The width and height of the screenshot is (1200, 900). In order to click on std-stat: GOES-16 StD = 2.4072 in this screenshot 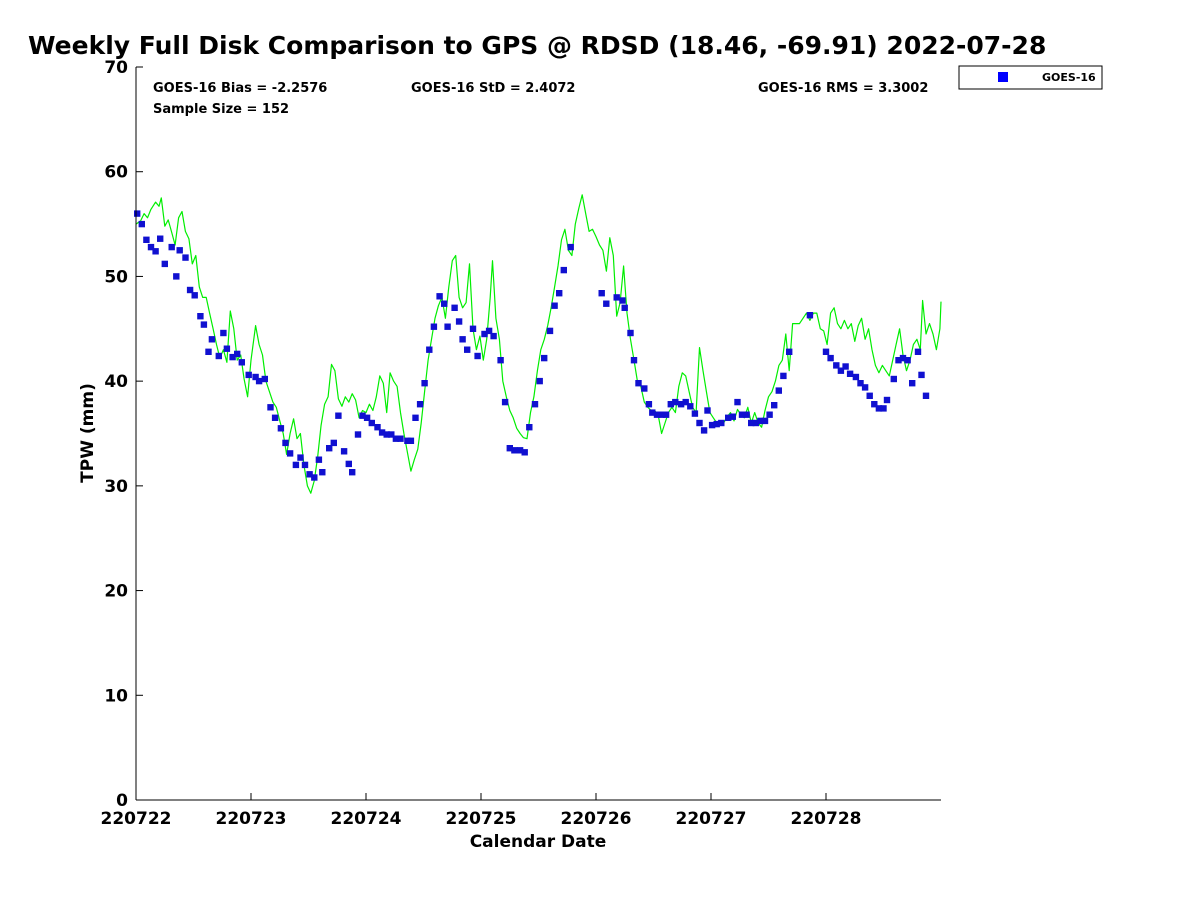, I will do `click(493, 88)`.